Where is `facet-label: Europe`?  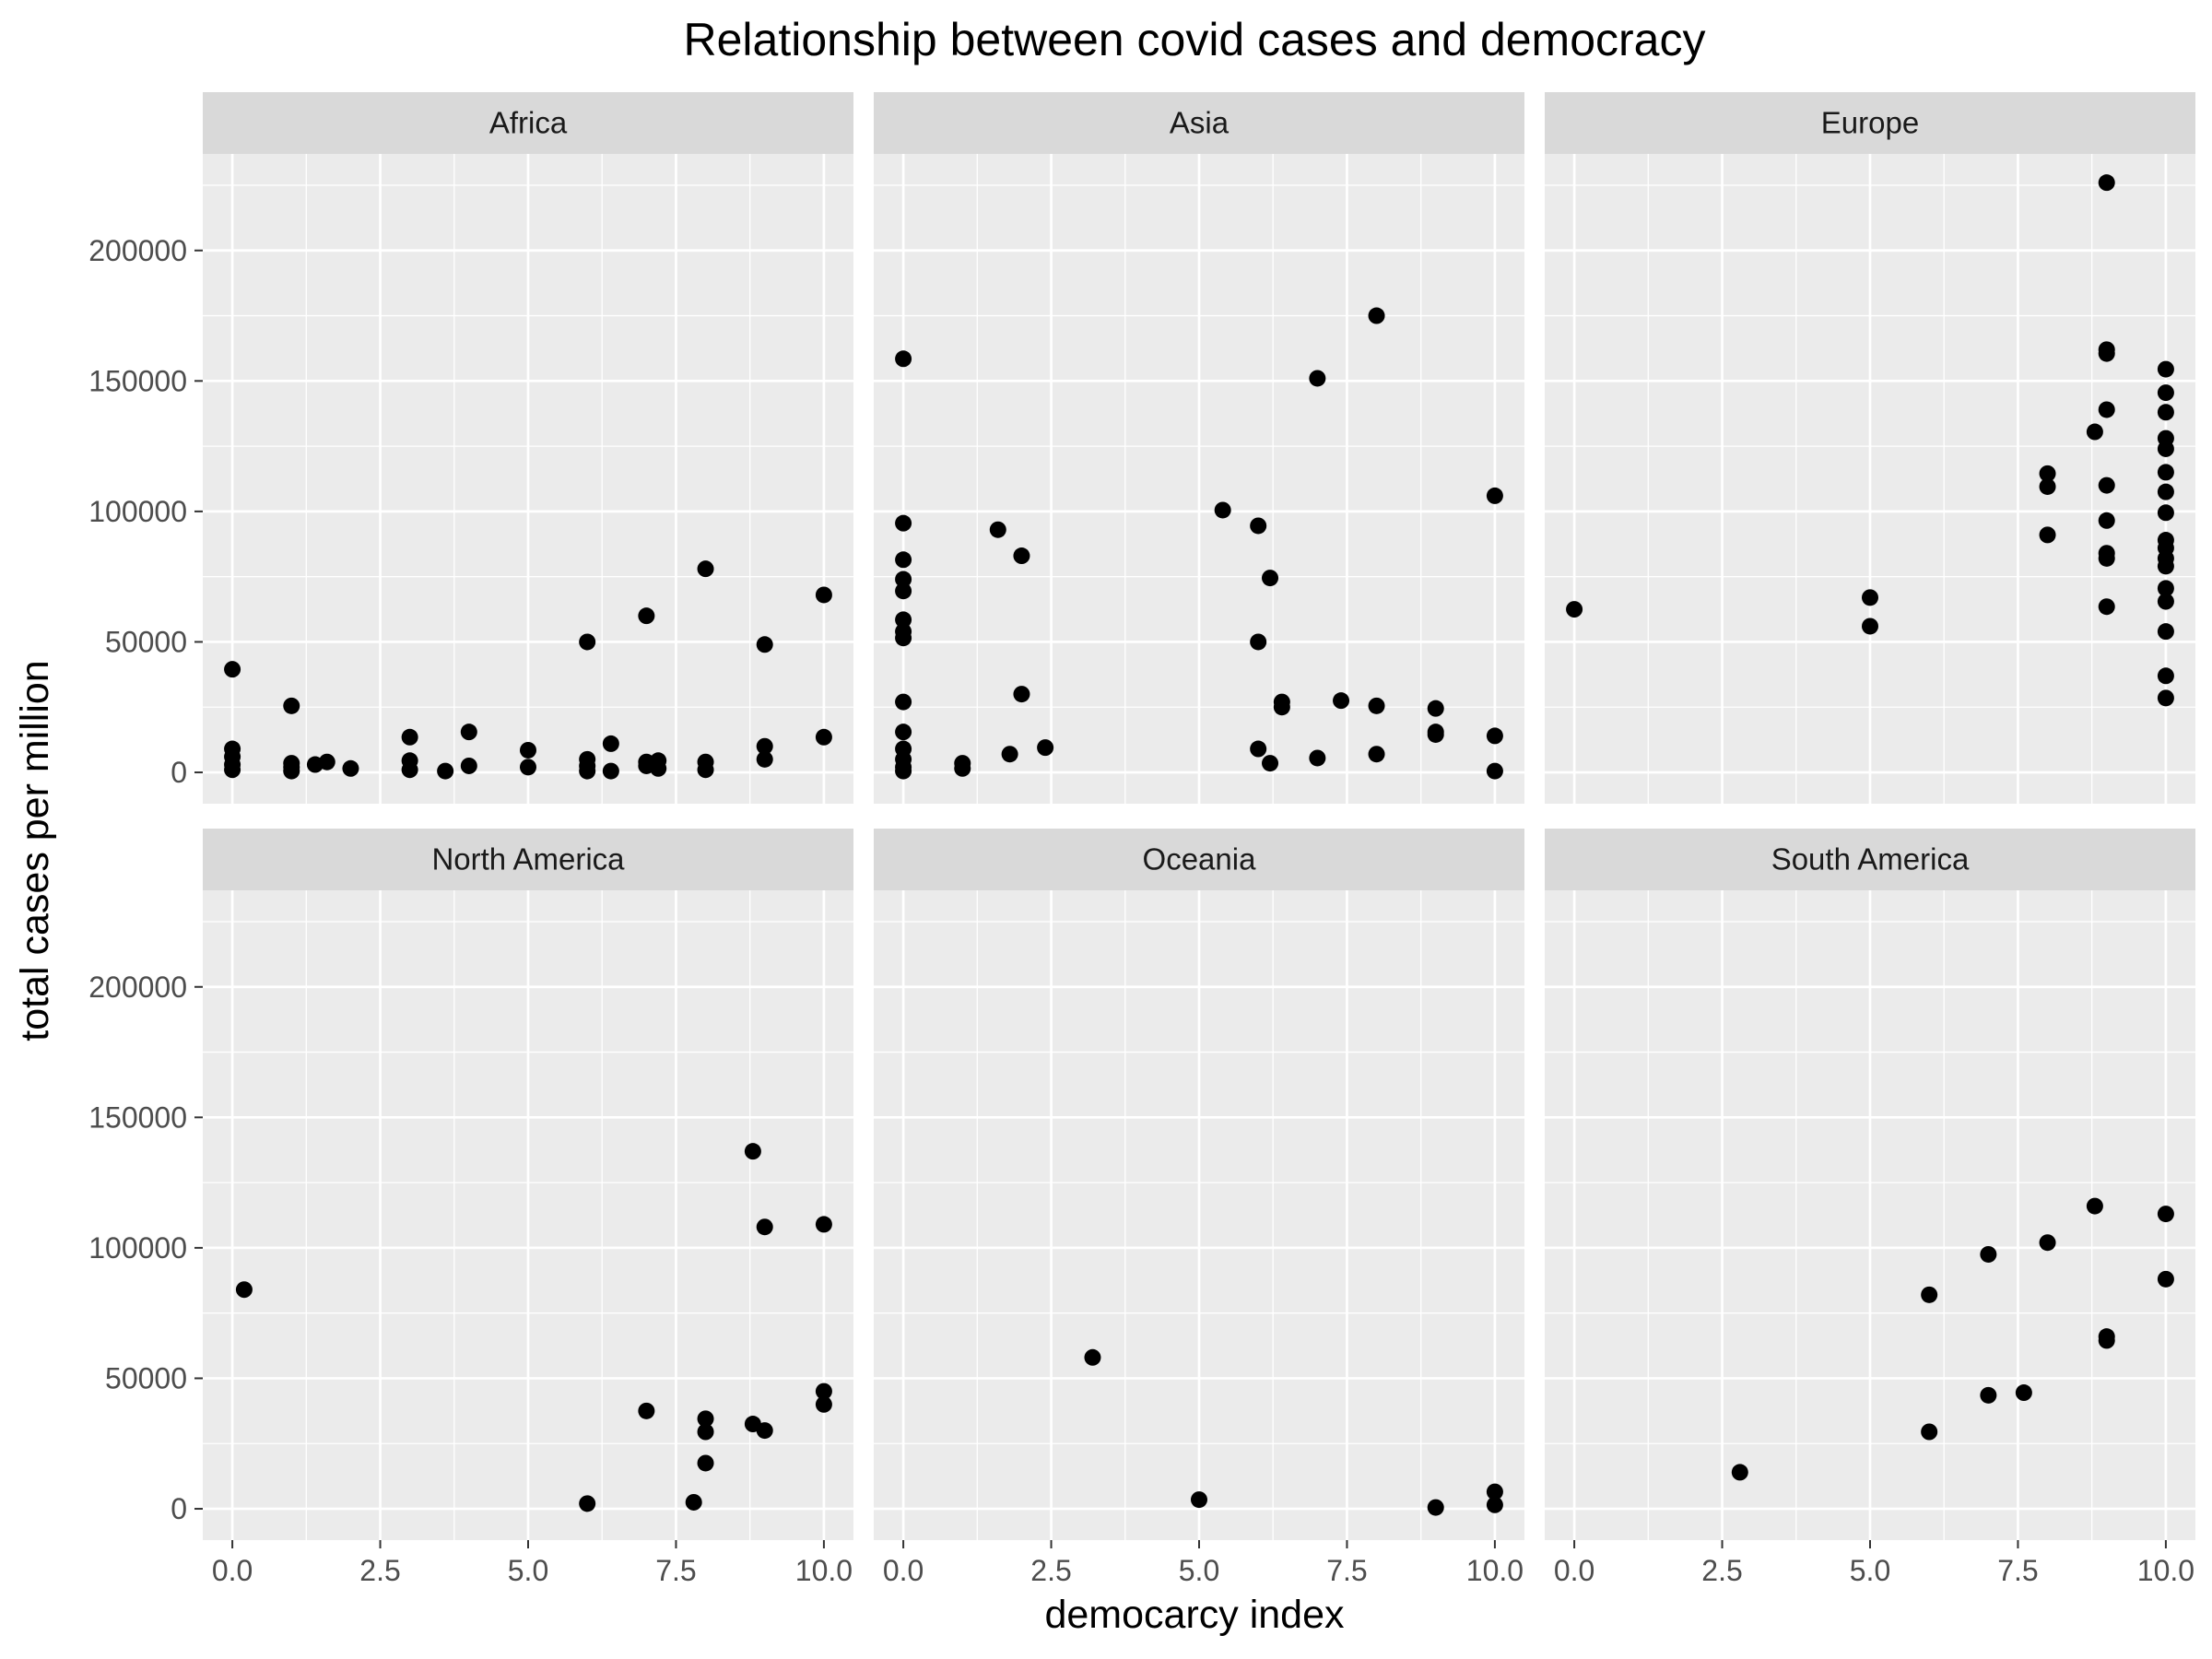
facet-label: Europe is located at coordinates (1870, 123).